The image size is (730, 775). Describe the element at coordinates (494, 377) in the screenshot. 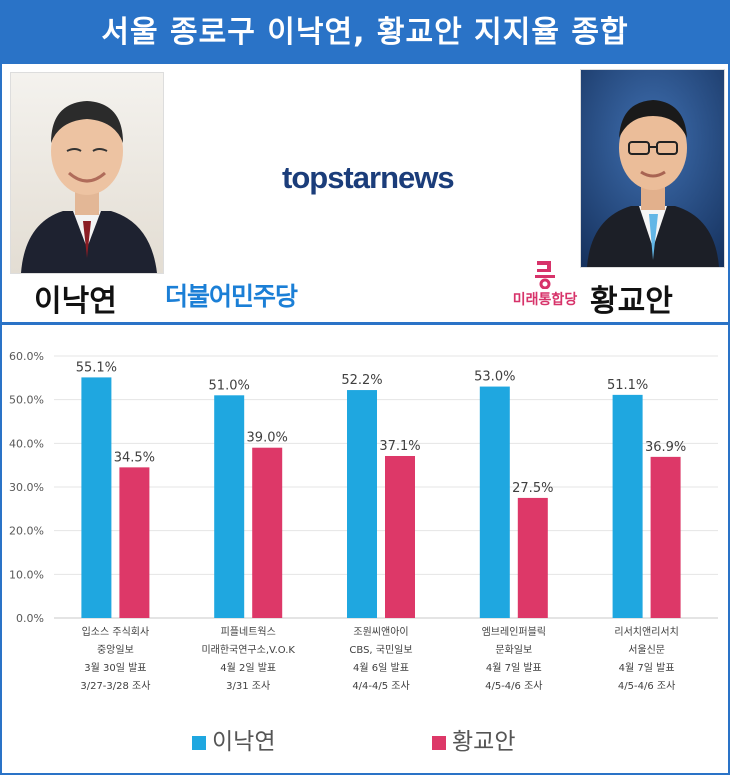

I see `bar-value-label: 53.0%` at that location.